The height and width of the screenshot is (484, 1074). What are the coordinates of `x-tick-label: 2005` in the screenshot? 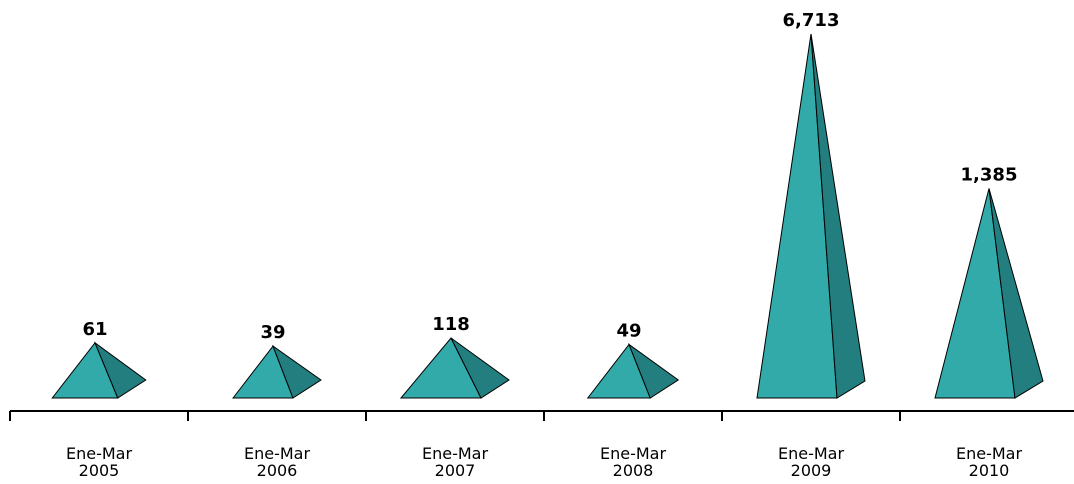 It's located at (99, 470).